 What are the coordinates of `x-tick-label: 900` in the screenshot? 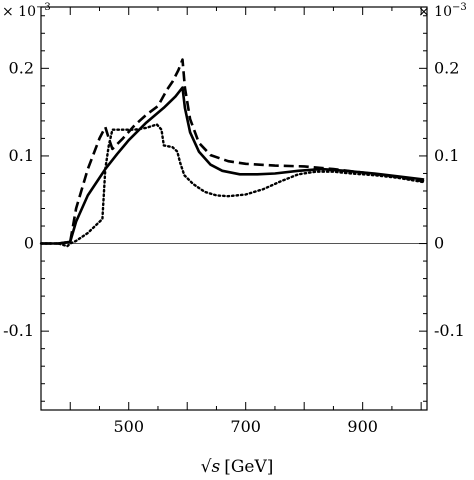 It's located at (362, 426).